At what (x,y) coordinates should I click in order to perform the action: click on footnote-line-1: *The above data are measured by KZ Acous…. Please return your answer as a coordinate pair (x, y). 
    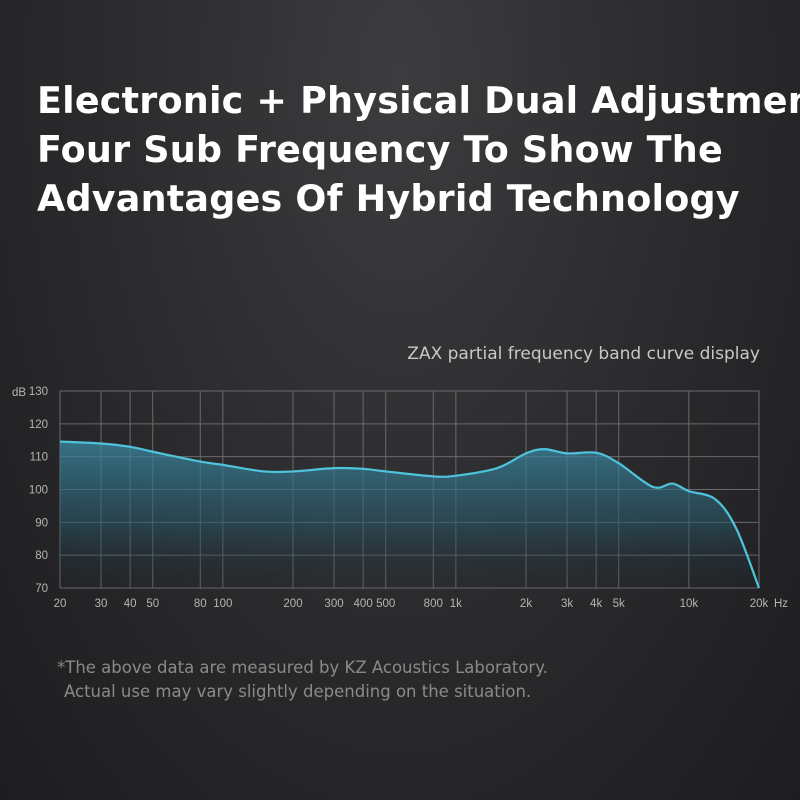
    Looking at the image, I should click on (302, 667).